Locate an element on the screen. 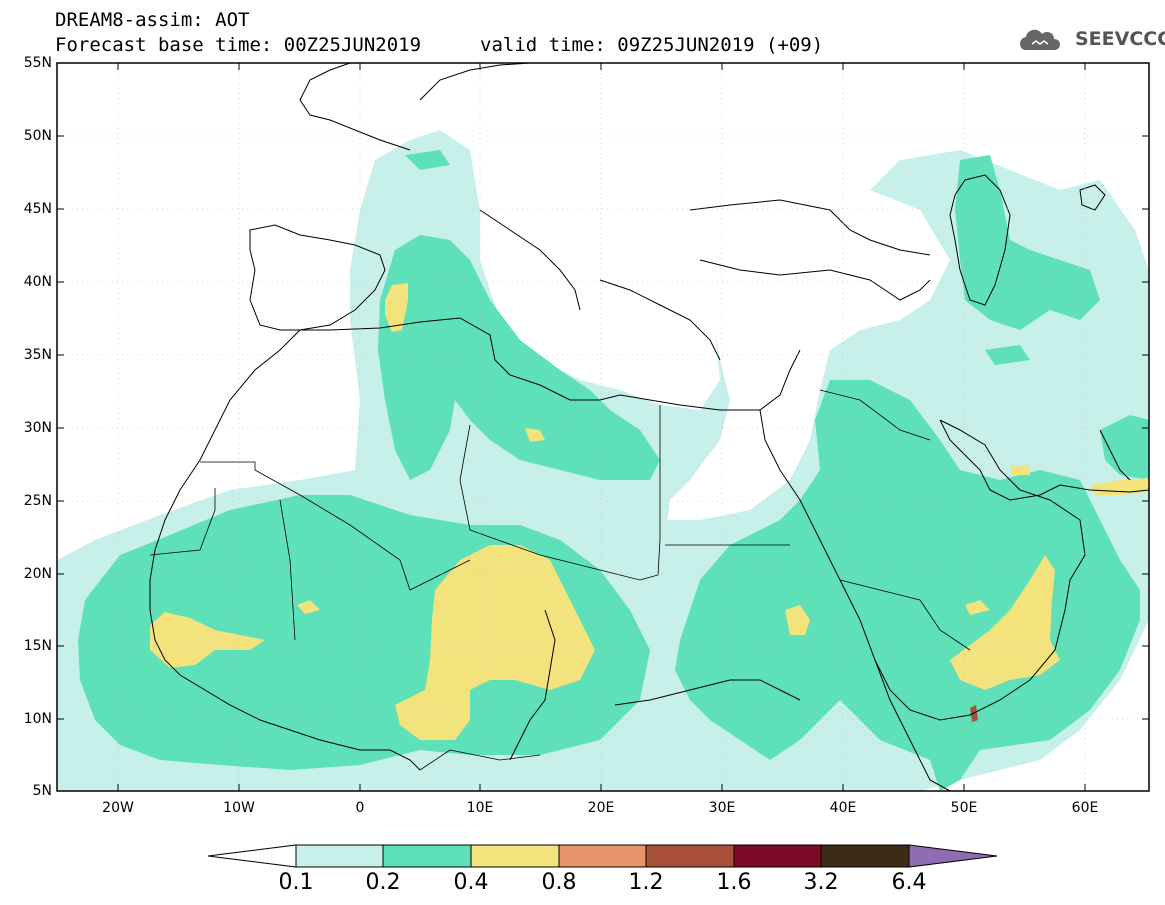 This screenshot has height=905, width=1165. lat-label-45n: 45N is located at coordinates (37, 209).